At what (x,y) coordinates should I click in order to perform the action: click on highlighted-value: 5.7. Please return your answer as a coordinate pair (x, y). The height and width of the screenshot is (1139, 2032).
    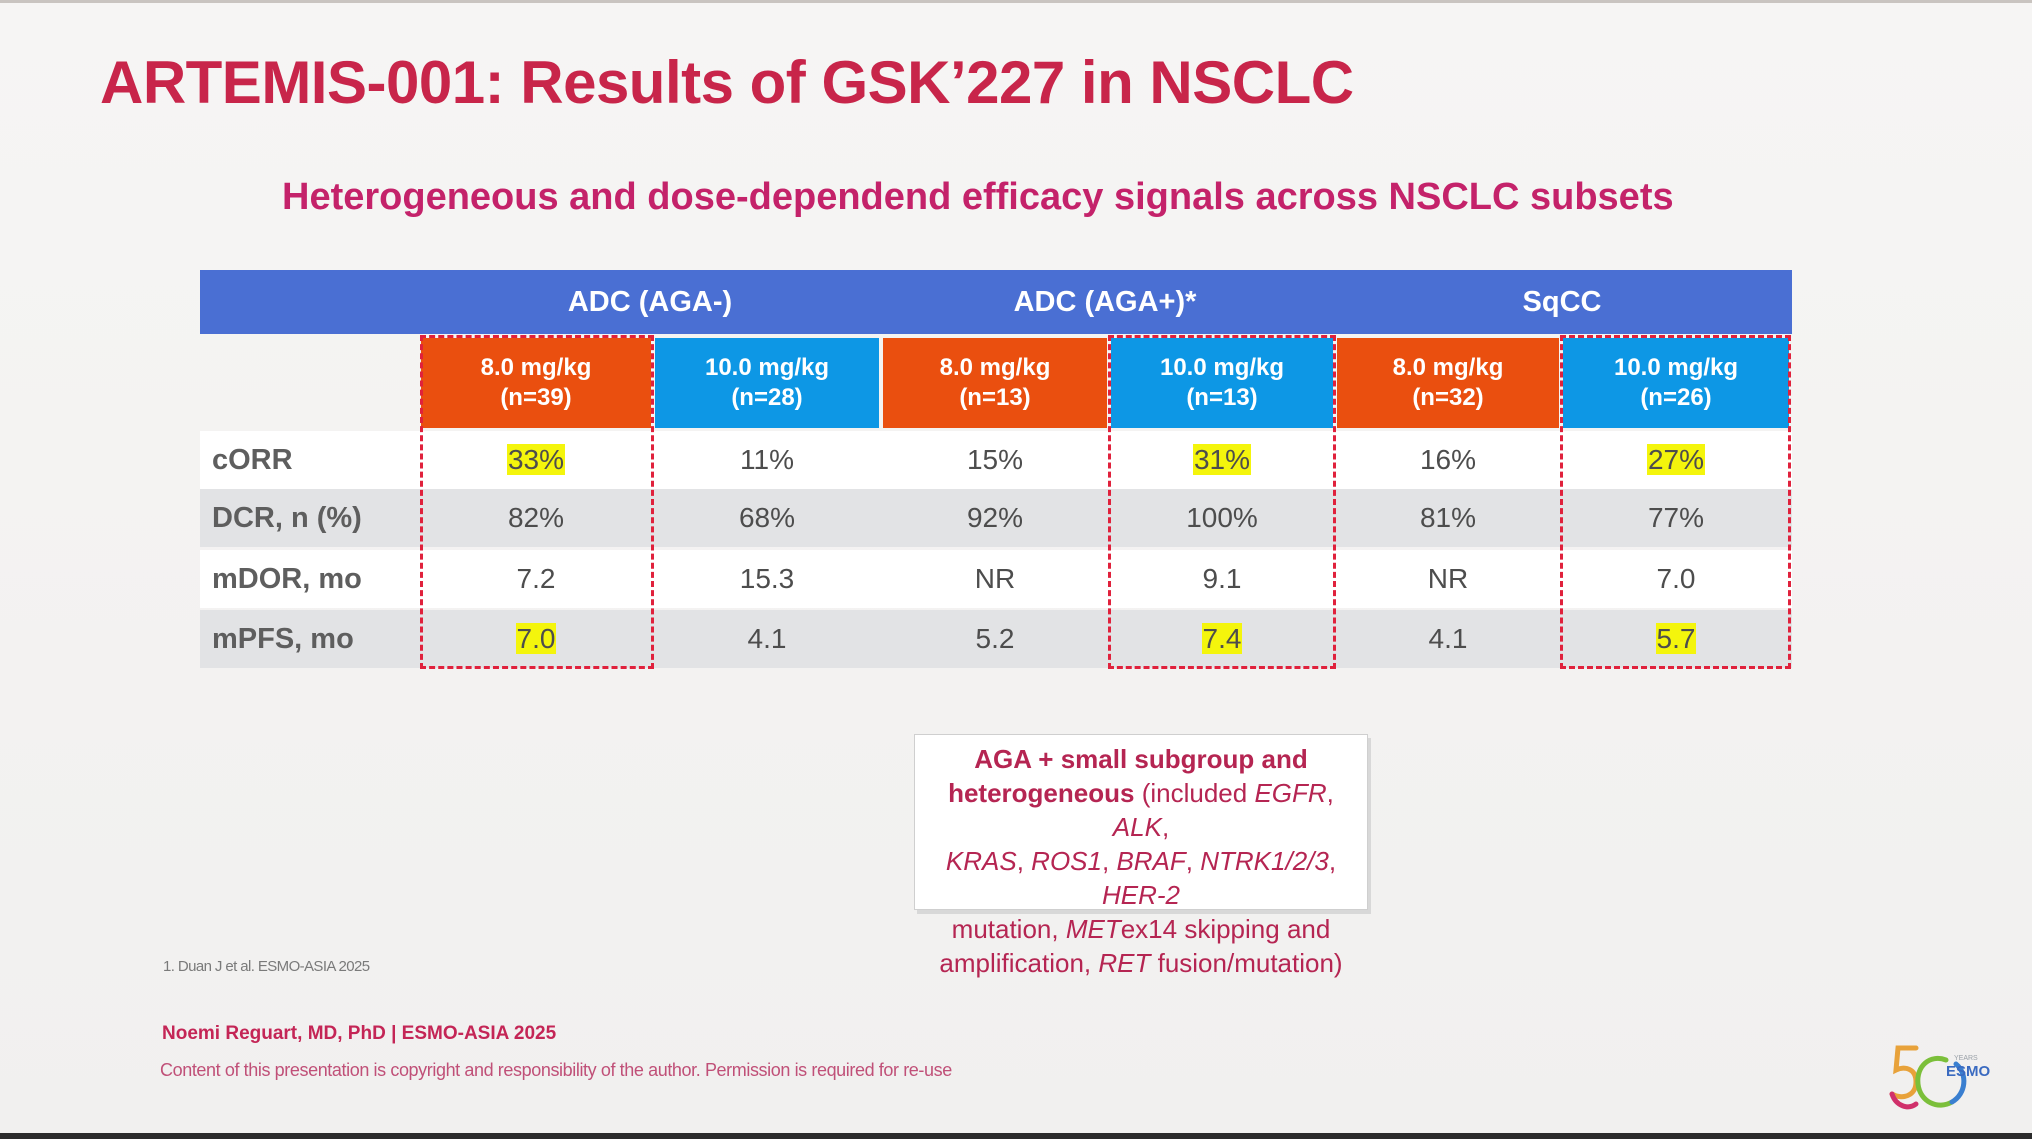
    Looking at the image, I should click on (1676, 638).